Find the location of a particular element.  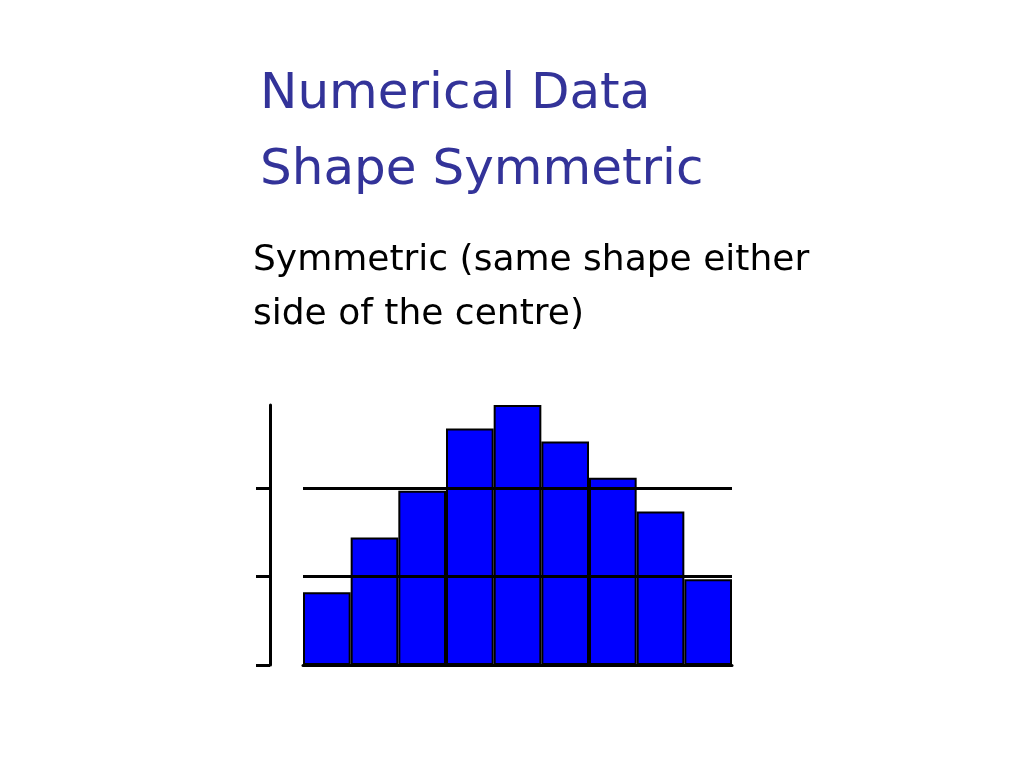

chart-subtitle: Symmetric (same shape either side of the centre) is located at coordinates (531, 284).